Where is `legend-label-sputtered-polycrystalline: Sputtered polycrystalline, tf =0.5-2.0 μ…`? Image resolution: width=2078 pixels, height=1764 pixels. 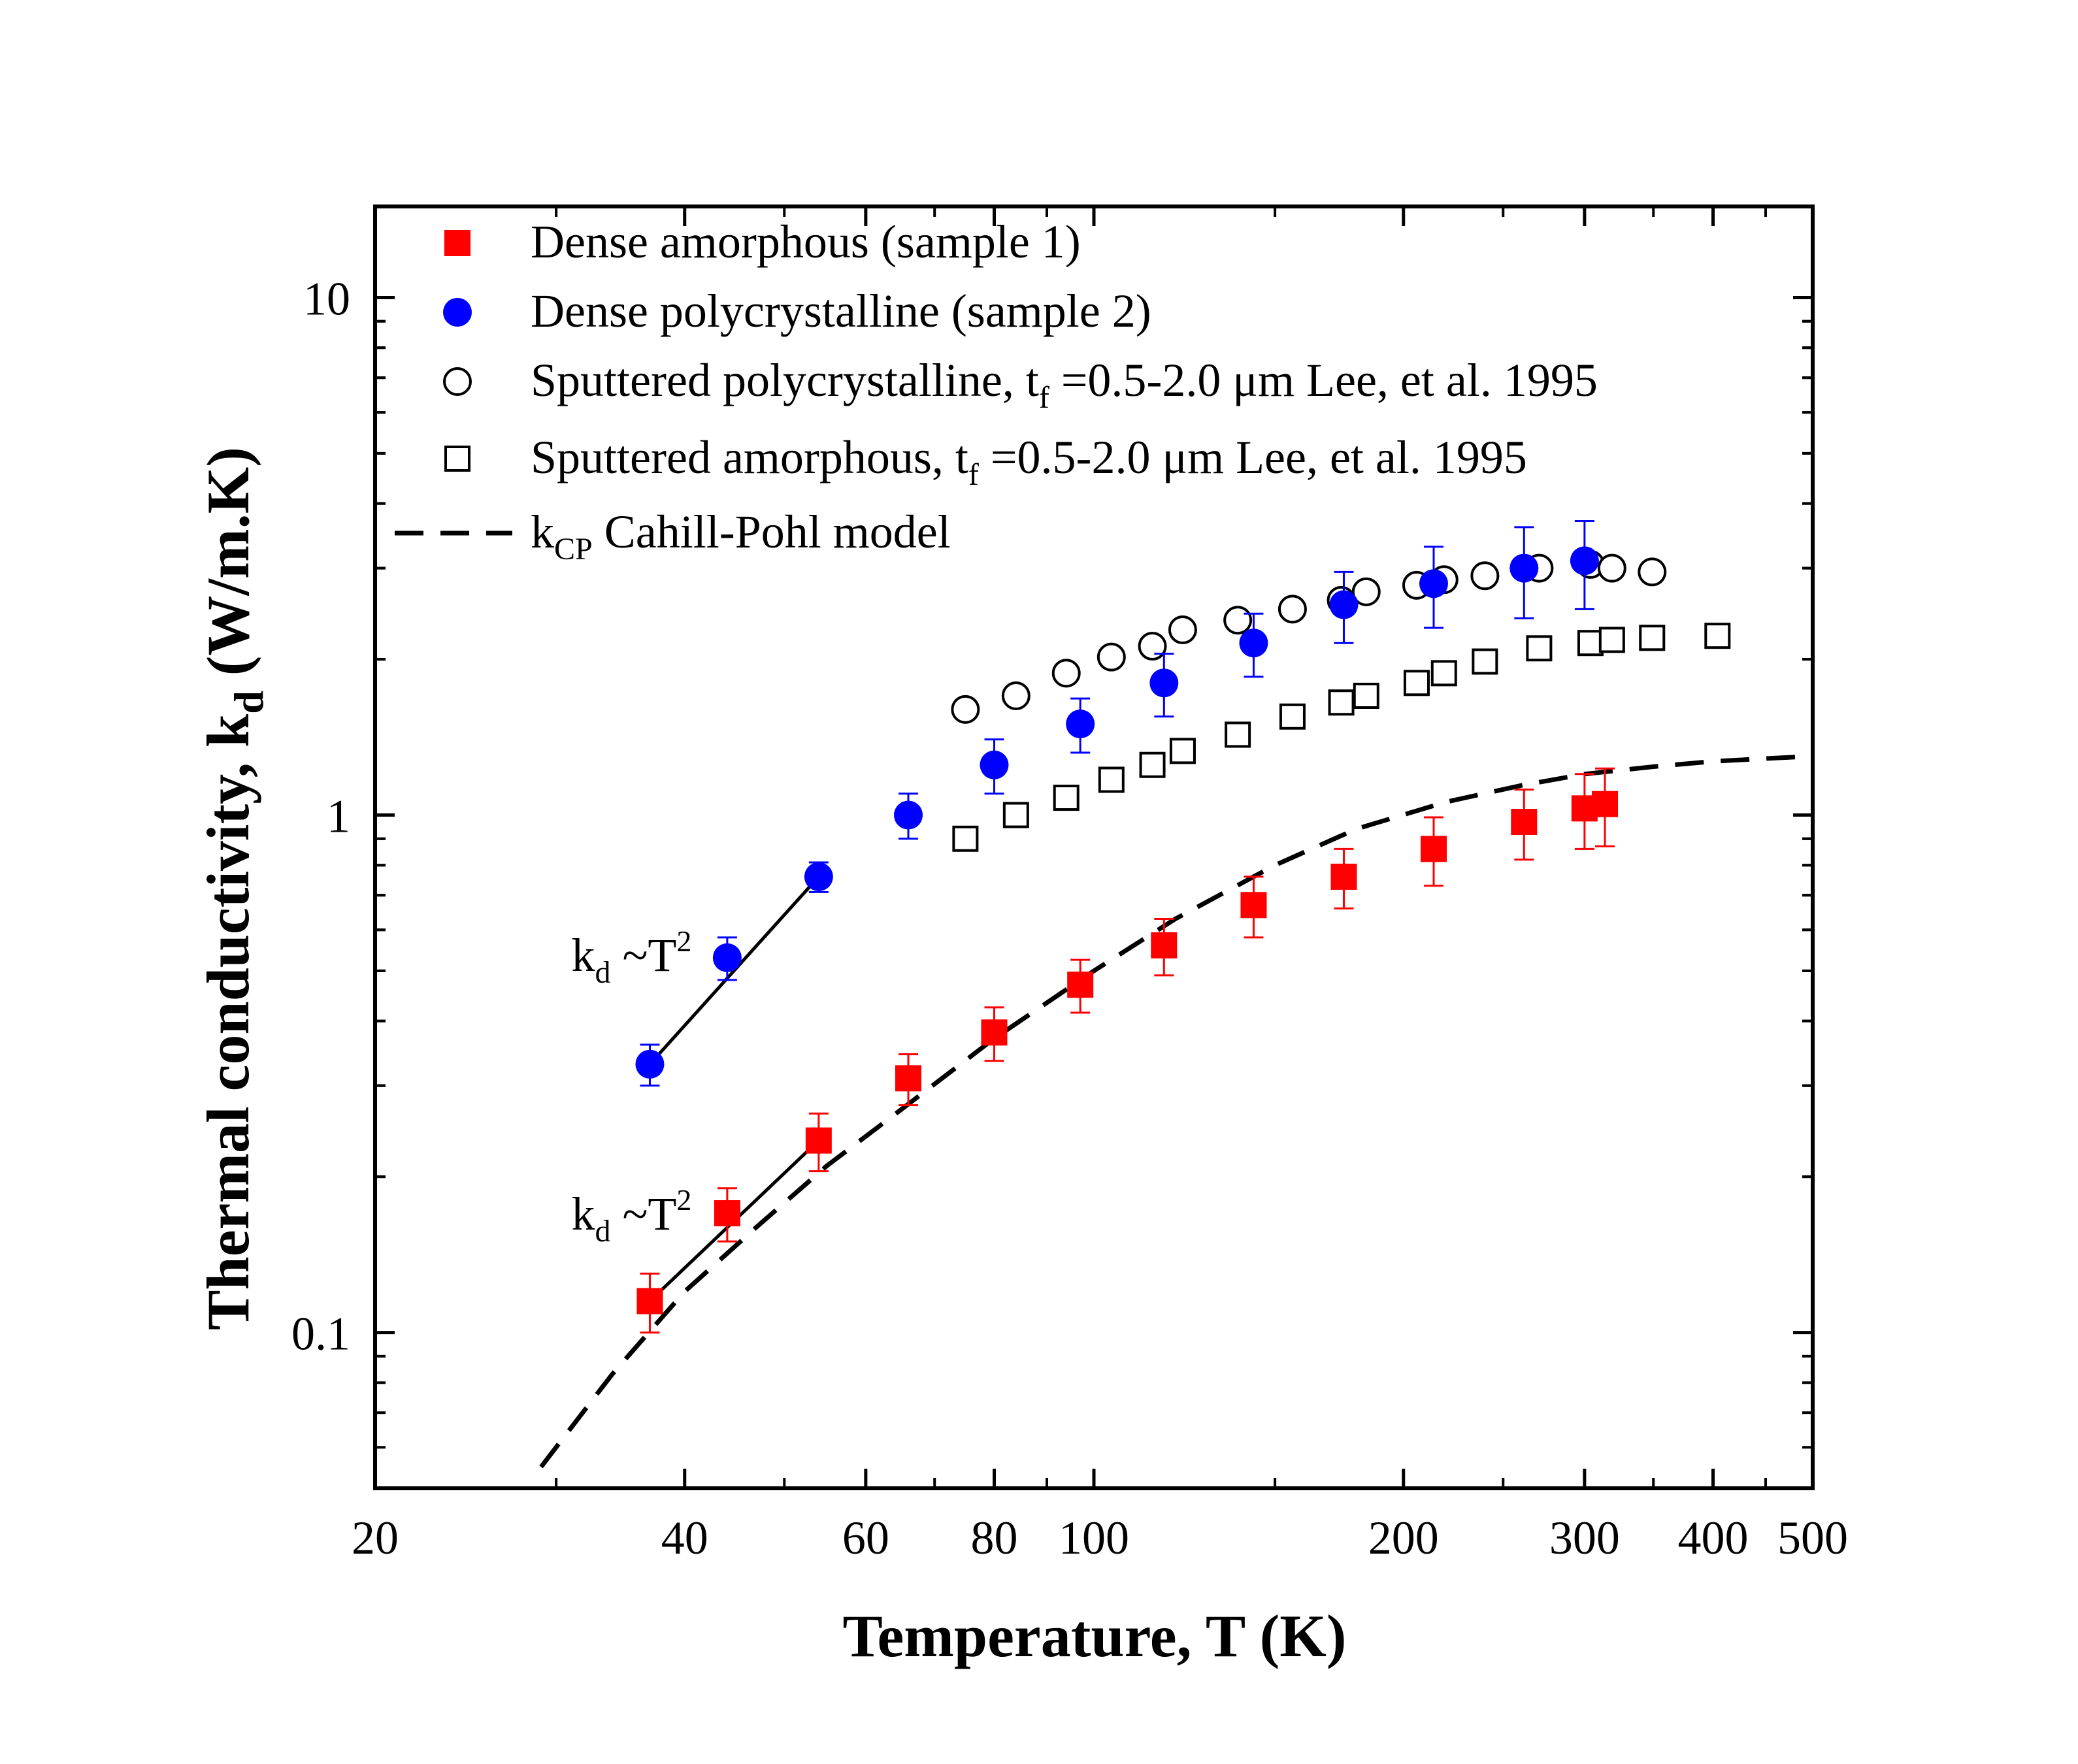 legend-label-sputtered-polycrystalline: Sputtered polycrystalline, tf =0.5-2.0 μ… is located at coordinates (1064, 384).